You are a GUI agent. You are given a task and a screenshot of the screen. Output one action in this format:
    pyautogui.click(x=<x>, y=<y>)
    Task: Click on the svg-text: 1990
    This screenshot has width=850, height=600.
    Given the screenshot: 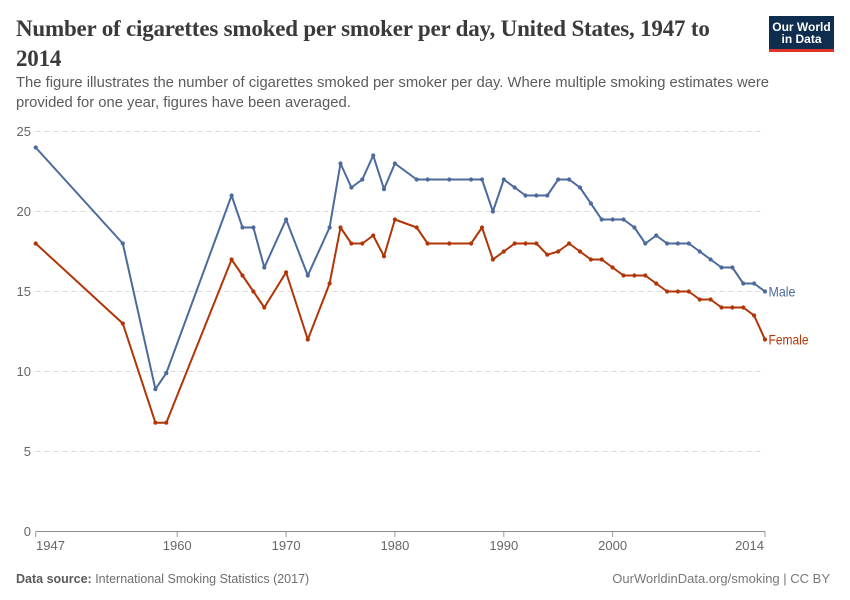 What is the action you would take?
    pyautogui.click(x=503, y=545)
    